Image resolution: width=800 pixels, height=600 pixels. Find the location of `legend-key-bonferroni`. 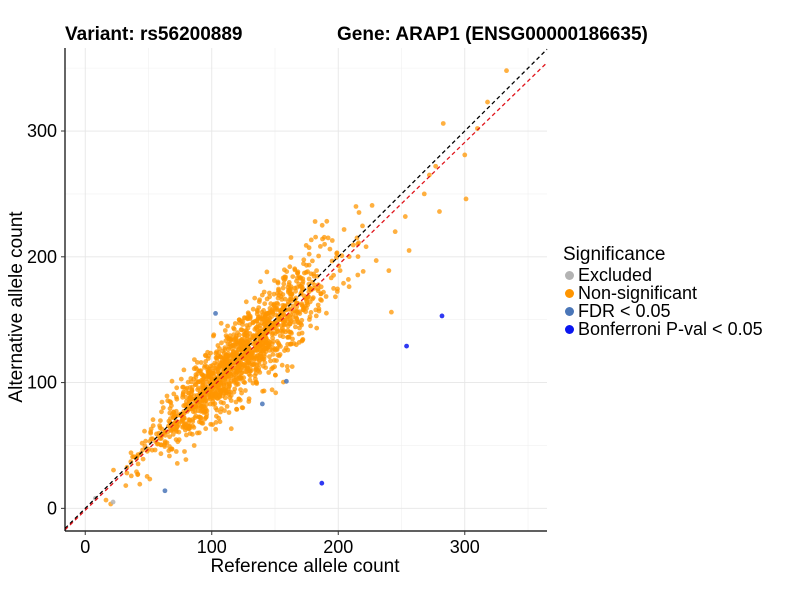

legend-key-bonferroni is located at coordinates (569, 329).